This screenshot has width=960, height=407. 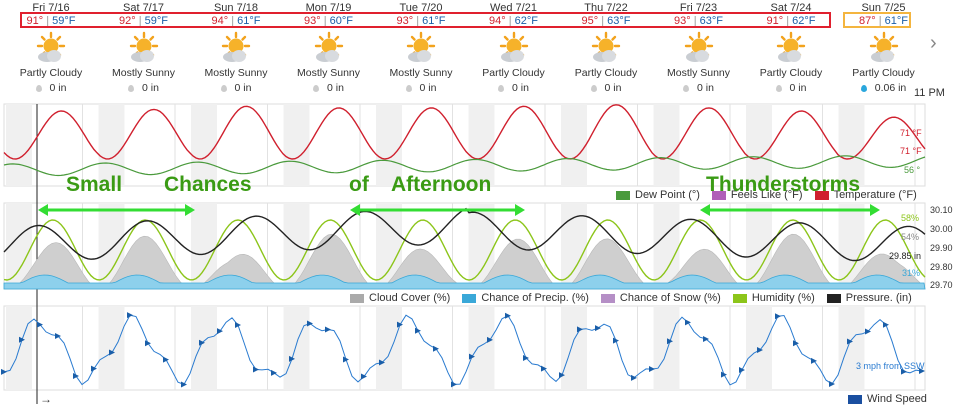 What do you see at coordinates (905, 256) in the screenshot?
I see `pressure-value-label: 29.85 in` at bounding box center [905, 256].